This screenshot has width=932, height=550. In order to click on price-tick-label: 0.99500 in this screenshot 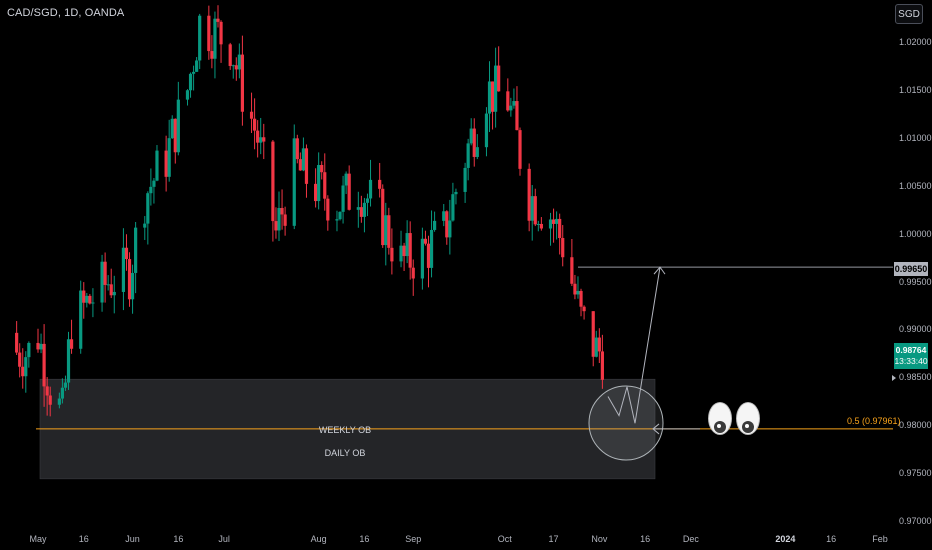, I will do `click(915, 281)`.